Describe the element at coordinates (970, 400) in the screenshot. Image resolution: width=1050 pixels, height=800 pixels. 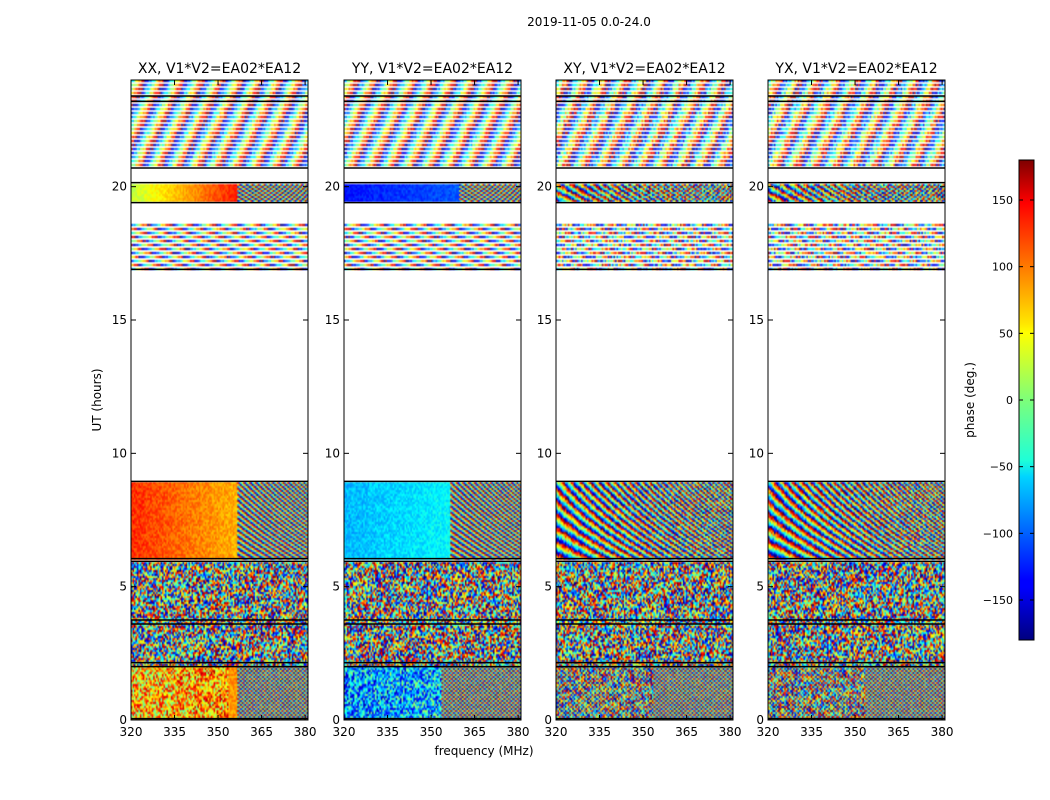
I see `colorbar-label: phase (deg.)` at that location.